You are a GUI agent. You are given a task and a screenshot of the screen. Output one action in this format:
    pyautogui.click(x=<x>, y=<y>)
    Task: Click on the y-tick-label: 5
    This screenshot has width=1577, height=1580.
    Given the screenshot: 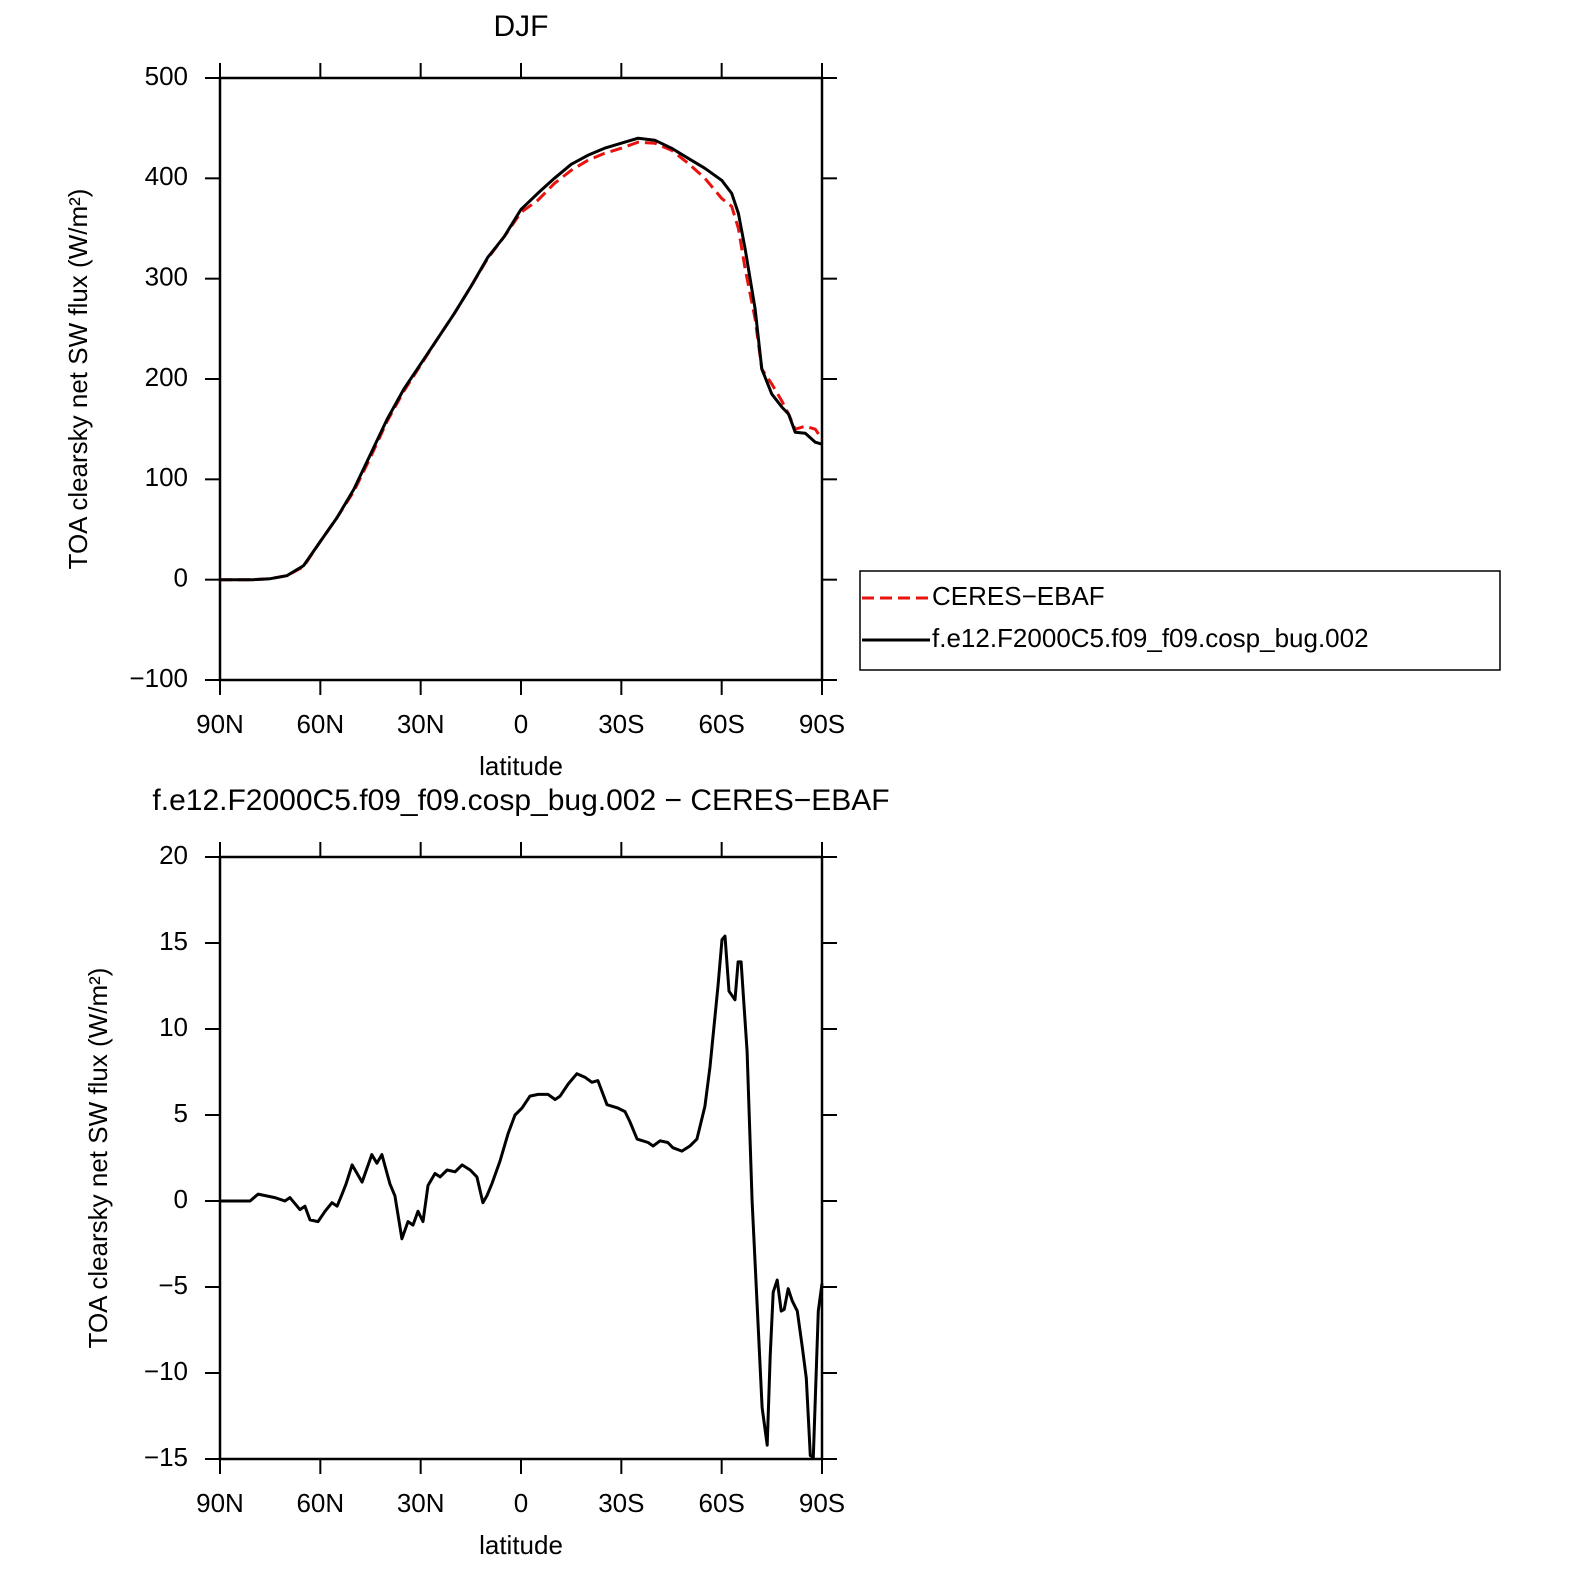 What is the action you would take?
    pyautogui.click(x=181, y=1113)
    